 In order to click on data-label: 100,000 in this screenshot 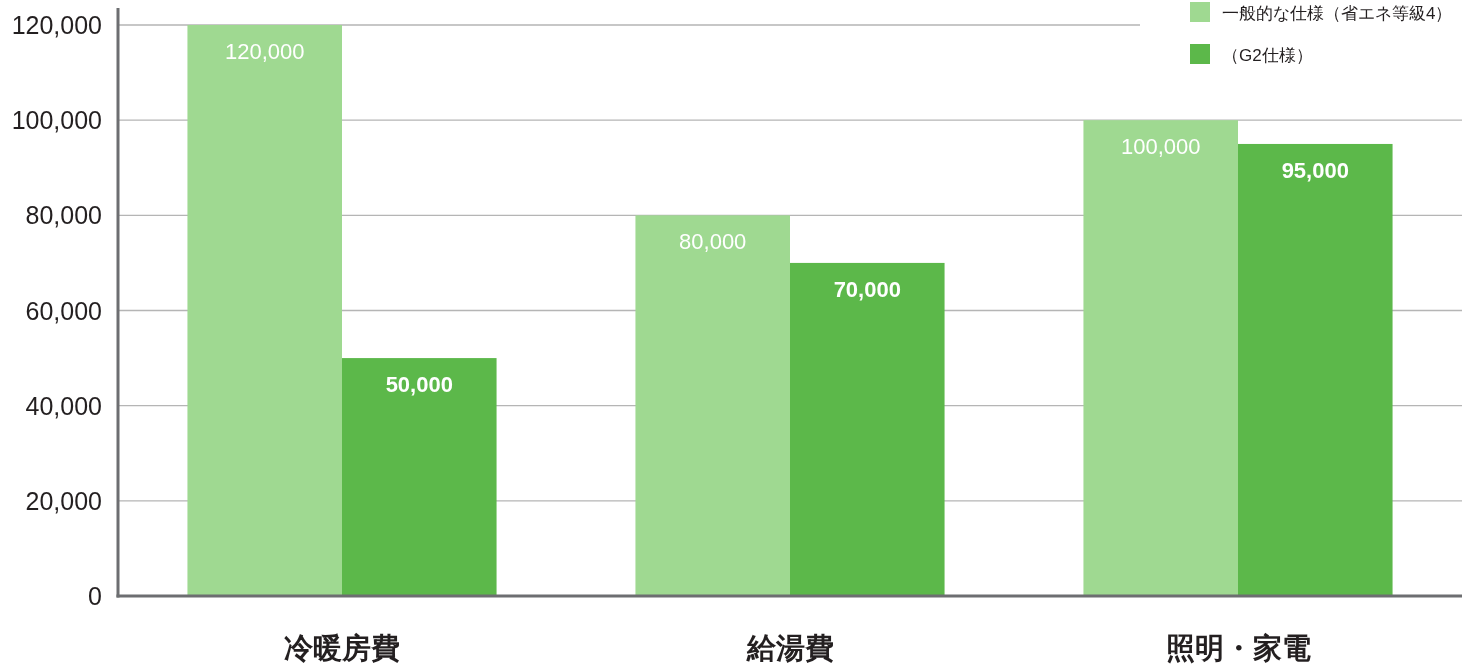, I will do `click(1160, 147)`.